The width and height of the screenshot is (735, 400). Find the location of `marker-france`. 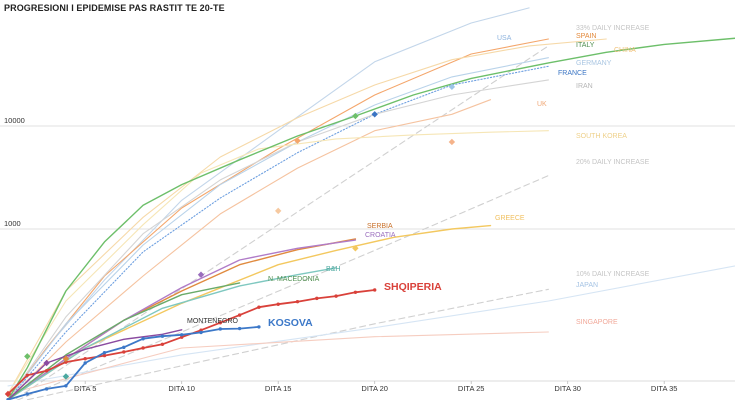

marker-france is located at coordinates (374, 114).